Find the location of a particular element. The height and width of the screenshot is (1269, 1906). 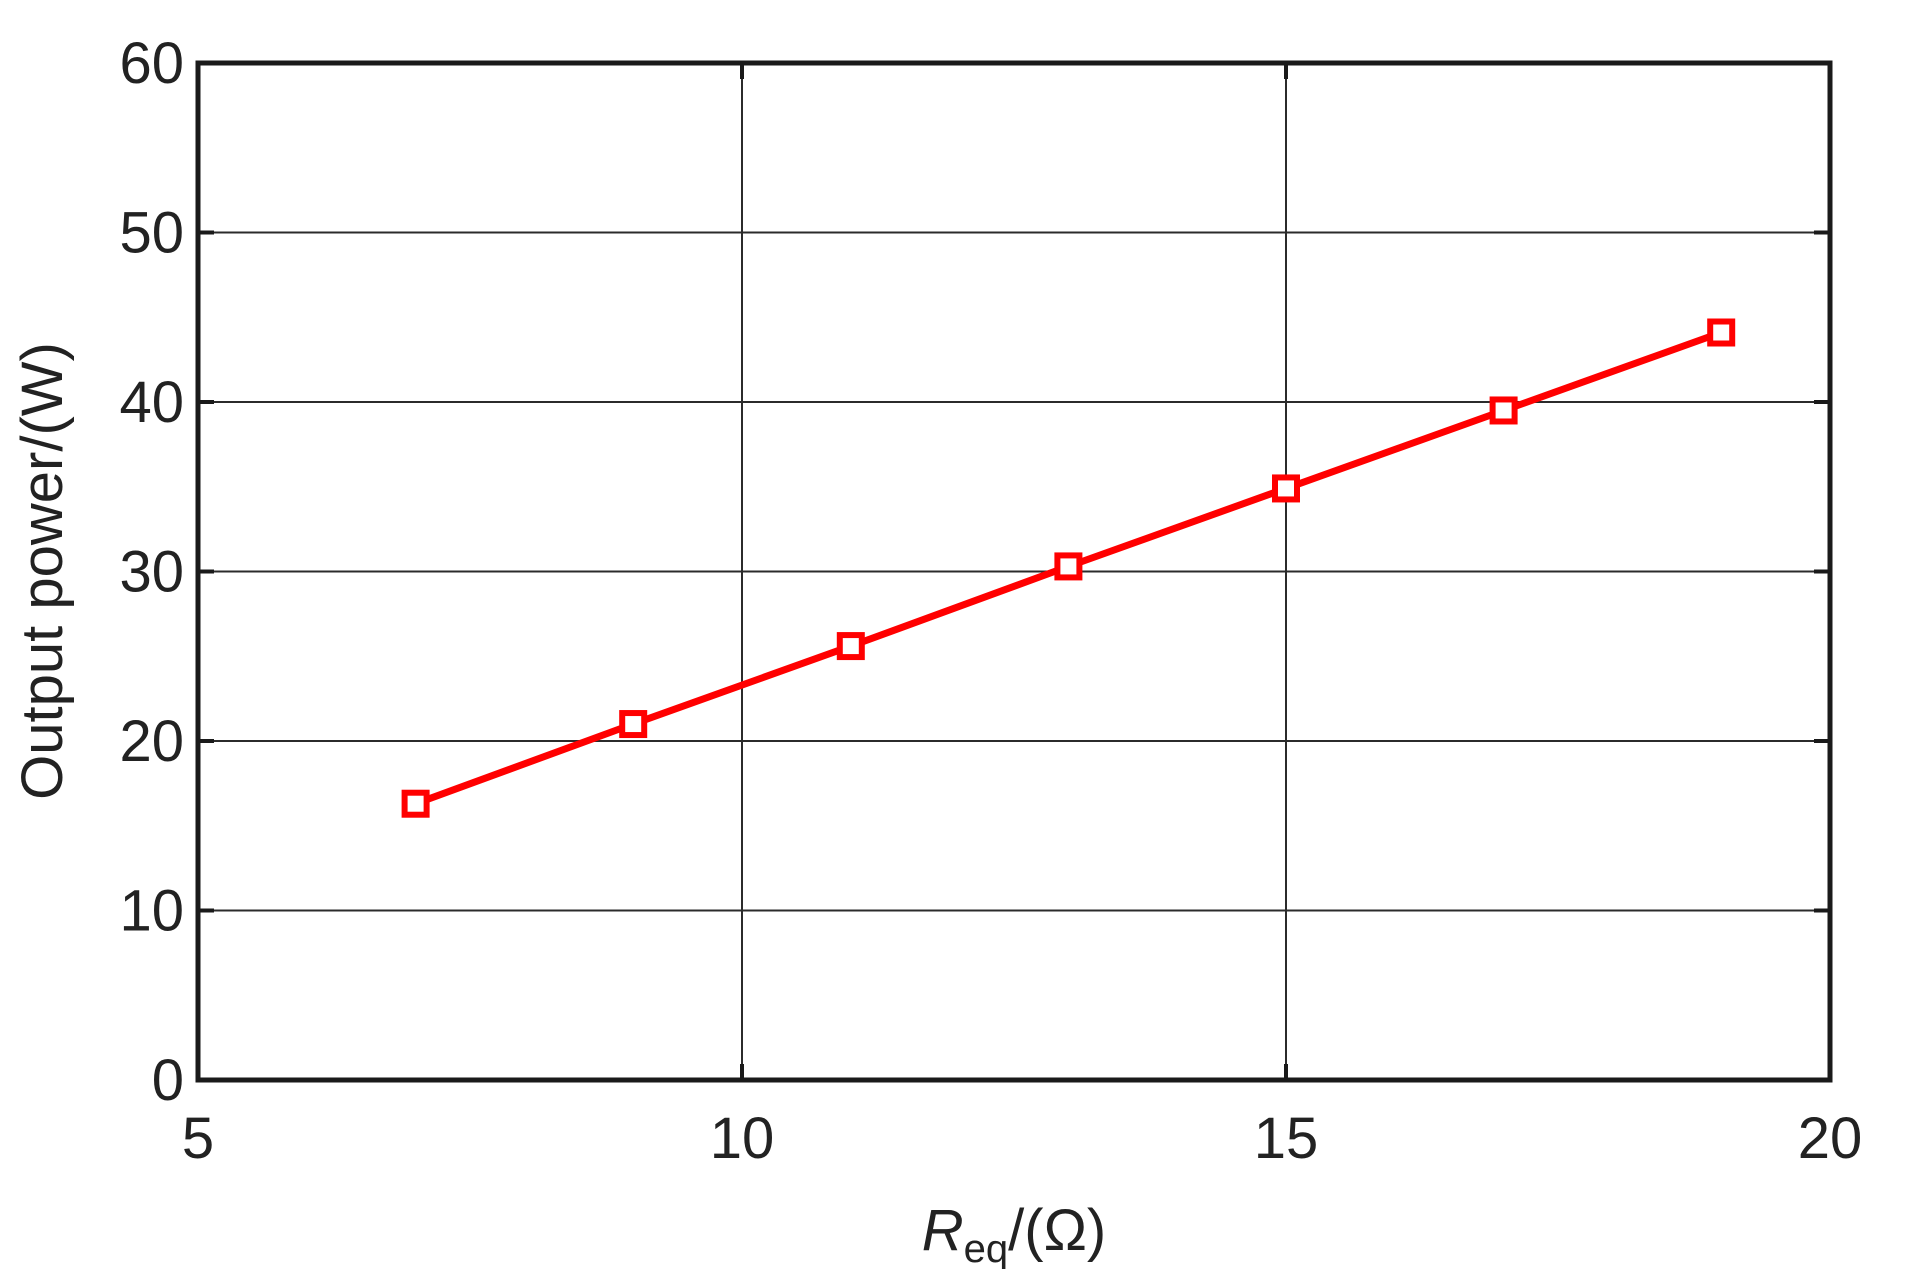

x-axis-label: Req/(Ω) is located at coordinates (1014, 1233).